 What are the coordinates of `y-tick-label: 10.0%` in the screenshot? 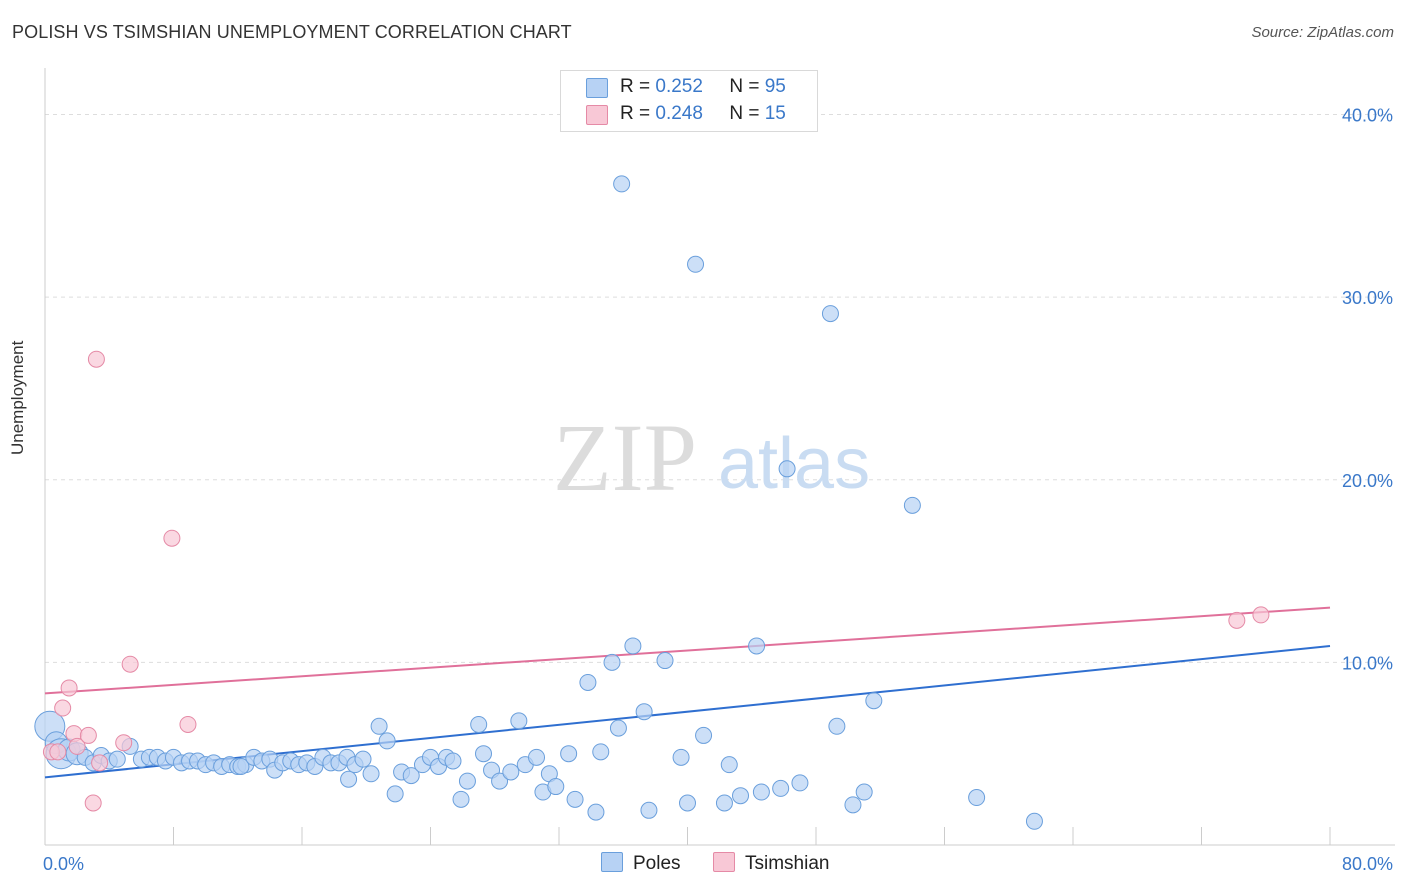 It's located at (1367, 663).